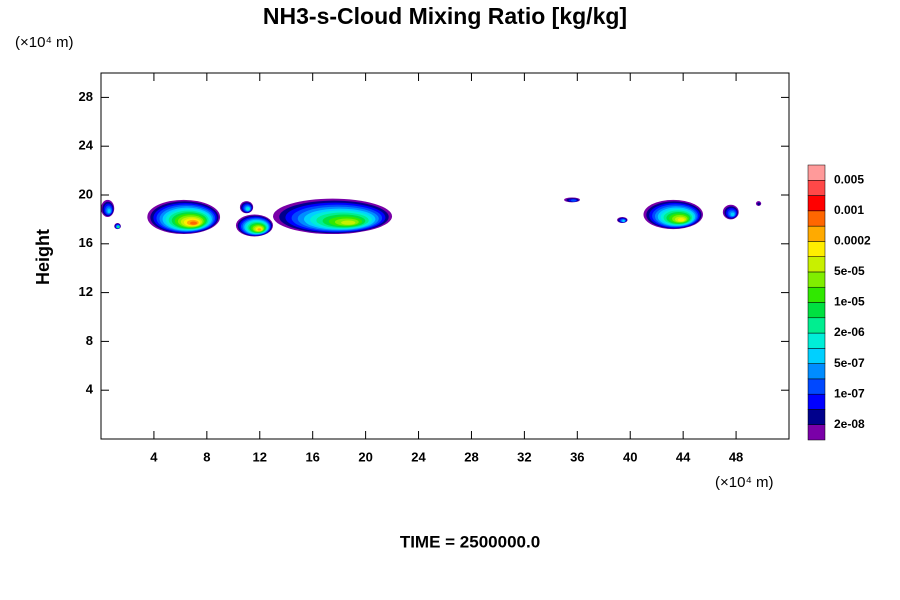 Image resolution: width=900 pixels, height=600 pixels. I want to click on plot-area, so click(431, 217).